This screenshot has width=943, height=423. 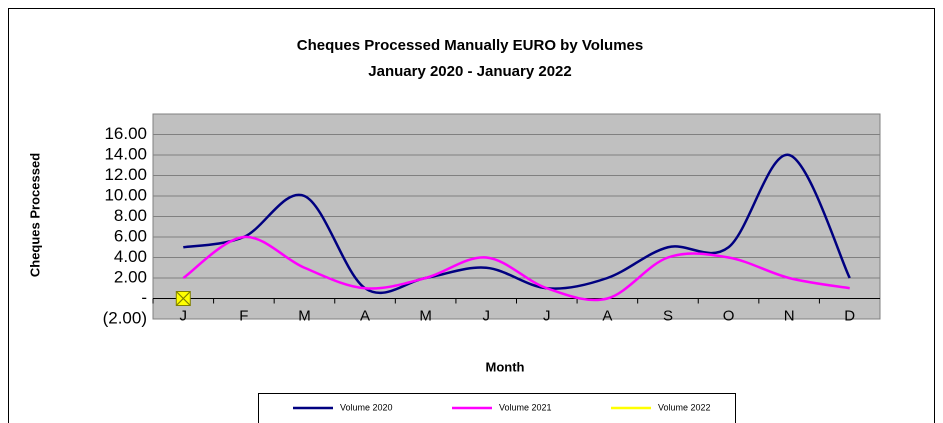 What do you see at coordinates (144, 297) in the screenshot?
I see `y-tick-label: -` at bounding box center [144, 297].